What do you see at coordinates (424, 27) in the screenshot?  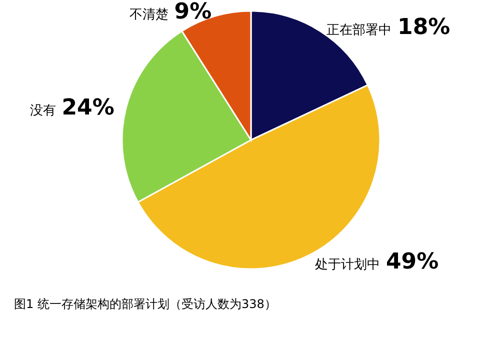 I see `data-label: 18%` at bounding box center [424, 27].